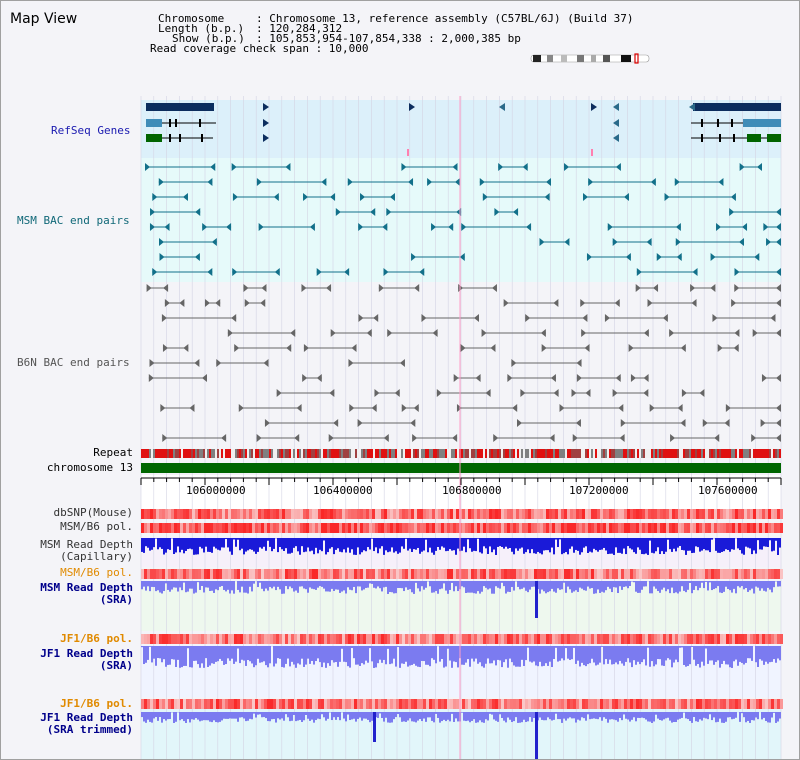 The height and width of the screenshot is (760, 800). I want to click on chromosome-ideogram, so click(591, 59).